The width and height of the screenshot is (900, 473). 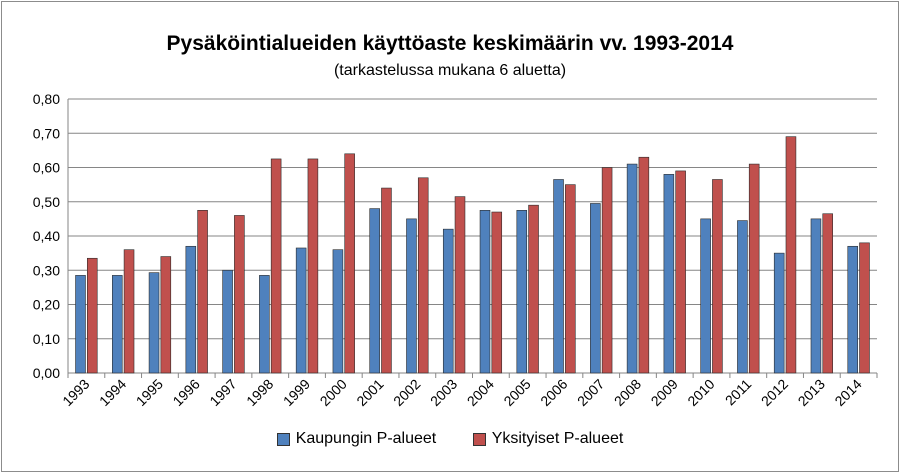 I want to click on y-tick-label: 0,00, so click(x=46, y=373).